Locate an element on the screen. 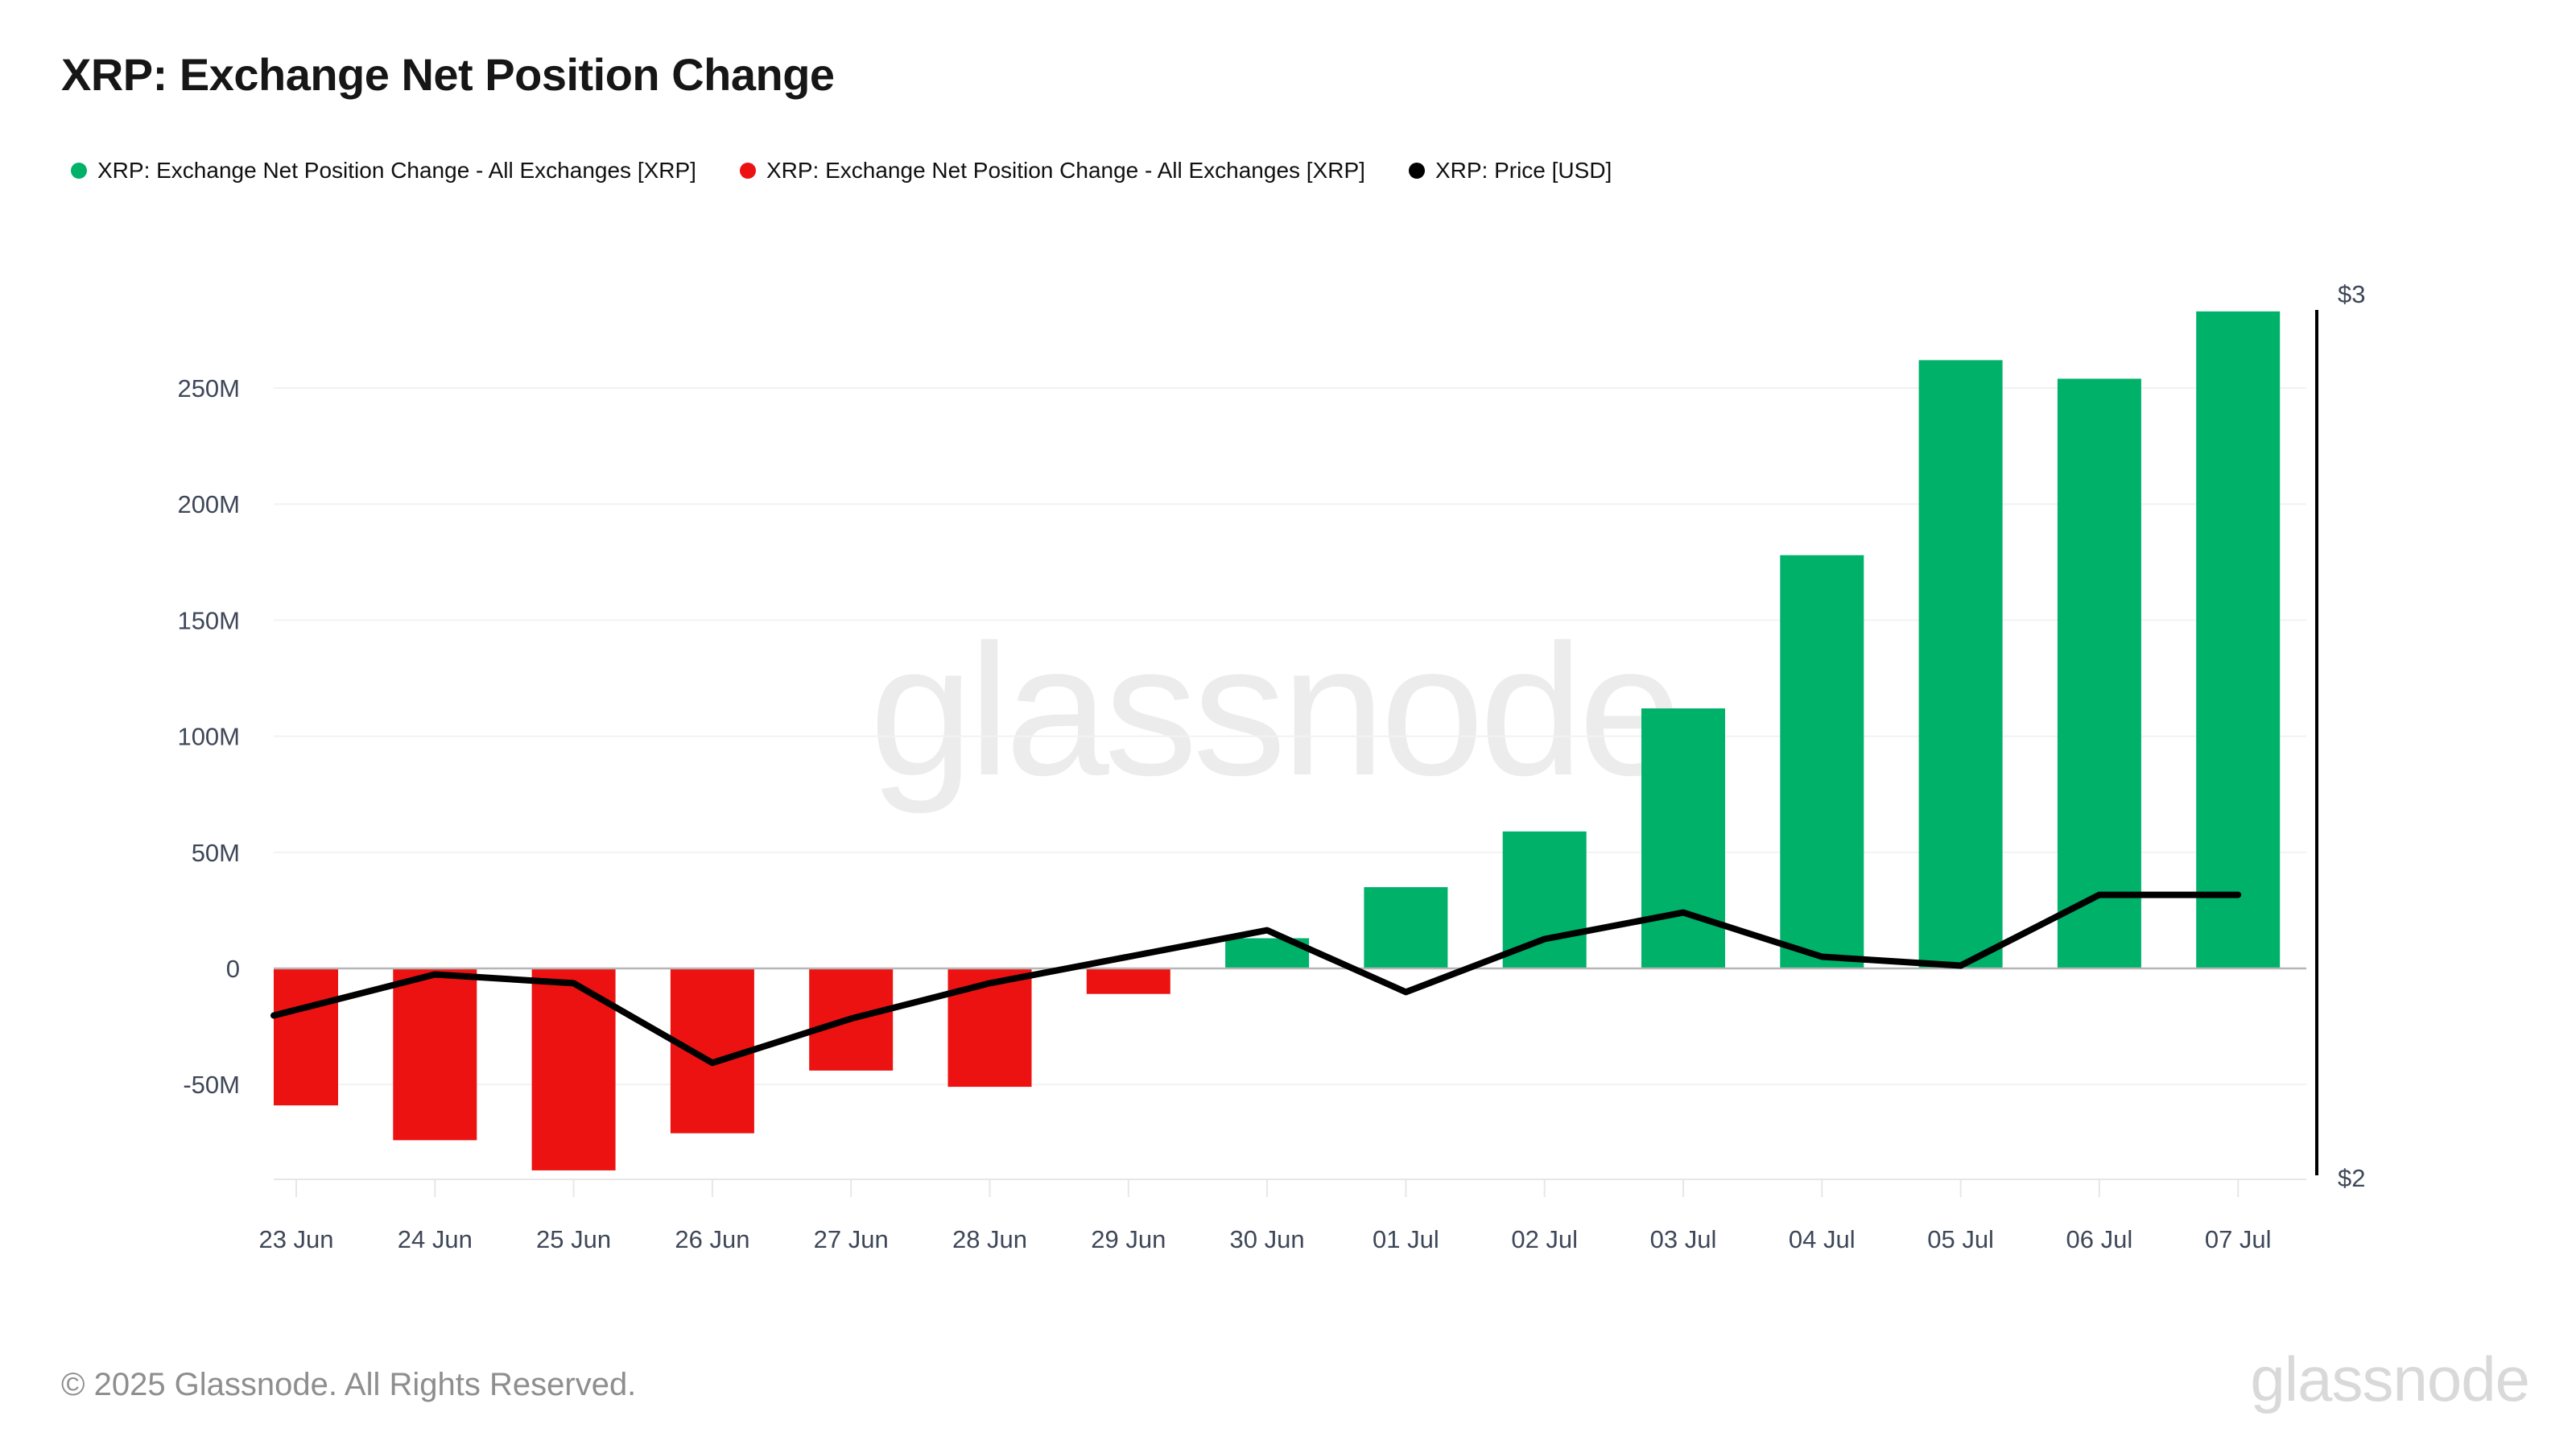 Image resolution: width=2576 pixels, height=1449 pixels. x-axis-tick-label: 05 Jul is located at coordinates (1960, 1239).